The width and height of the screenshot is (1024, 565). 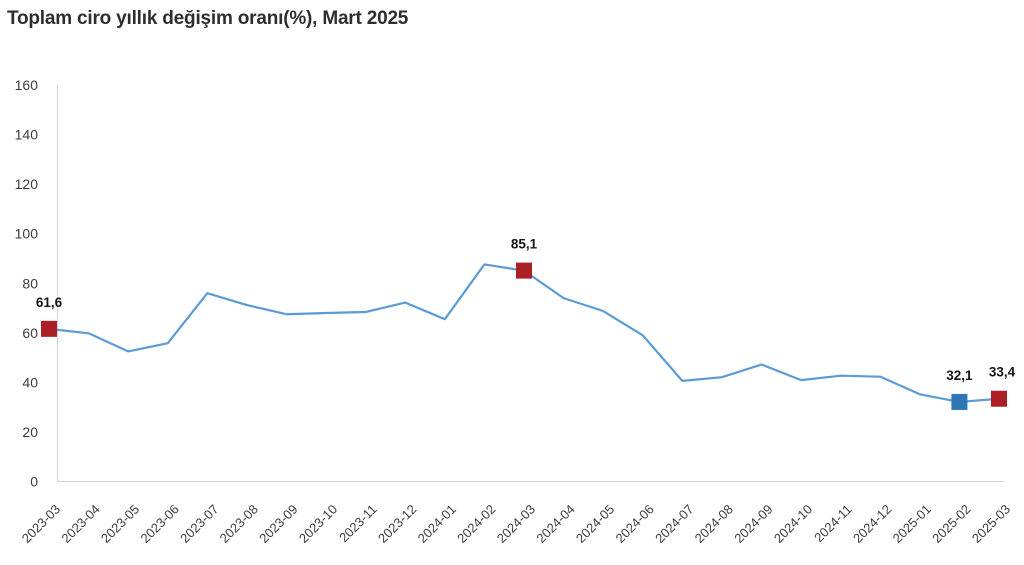 What do you see at coordinates (30, 333) in the screenshot?
I see `y-axis-tick-label: 60` at bounding box center [30, 333].